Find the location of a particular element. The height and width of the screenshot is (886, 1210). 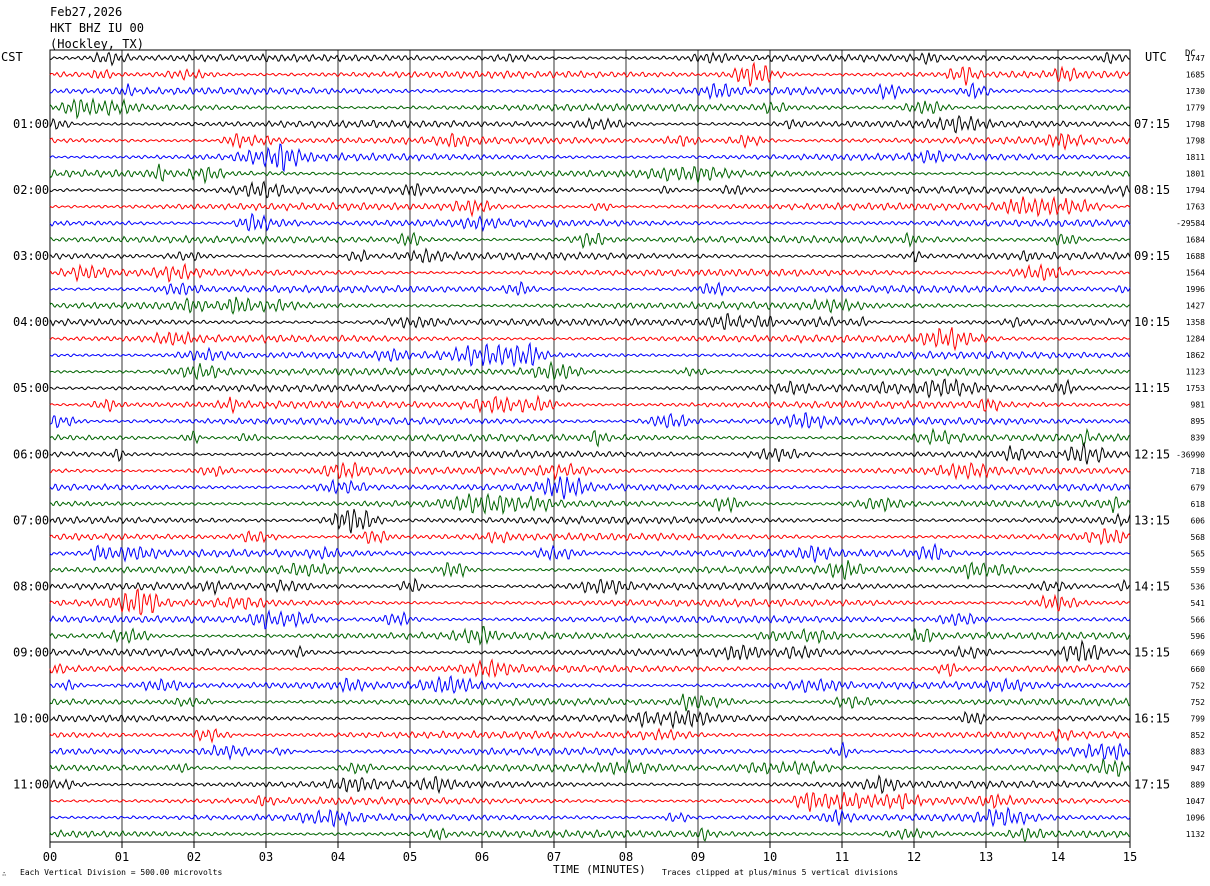

left-hour-label: 01:00 is located at coordinates (31, 124).